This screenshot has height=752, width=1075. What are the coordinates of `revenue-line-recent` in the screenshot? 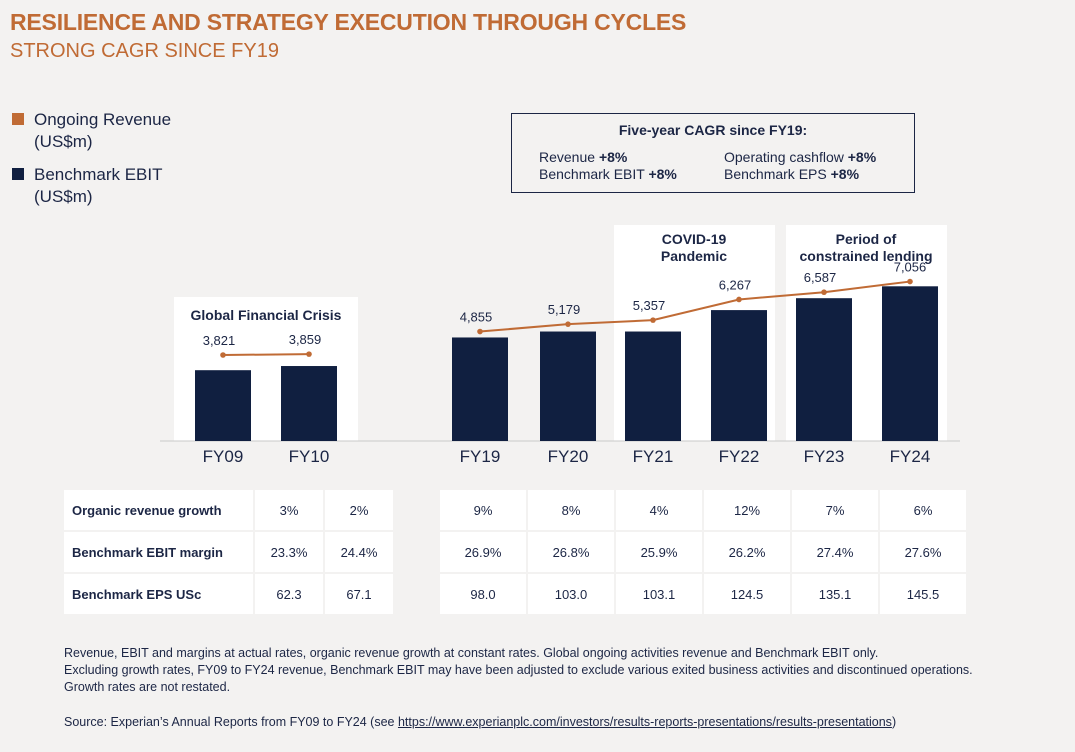 It's located at (695, 306).